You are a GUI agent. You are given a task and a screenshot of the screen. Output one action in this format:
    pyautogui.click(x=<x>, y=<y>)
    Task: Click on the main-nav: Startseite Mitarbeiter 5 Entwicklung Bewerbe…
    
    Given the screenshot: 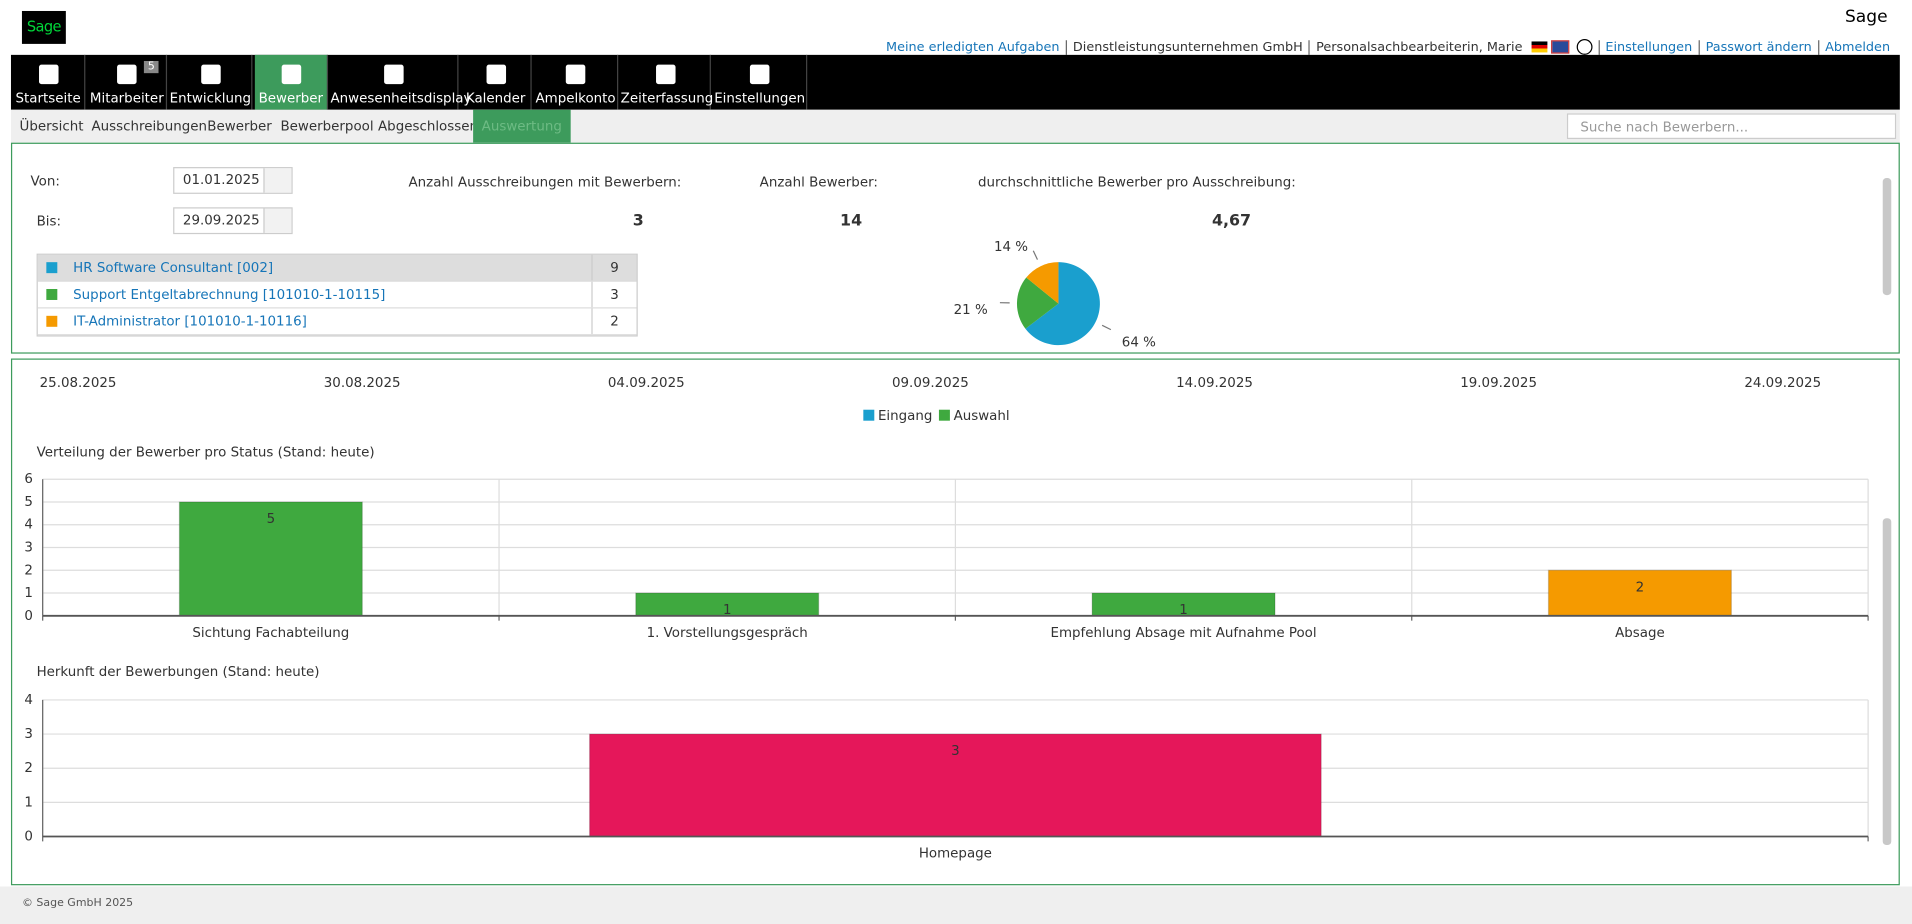 What is the action you would take?
    pyautogui.click(x=955, y=82)
    